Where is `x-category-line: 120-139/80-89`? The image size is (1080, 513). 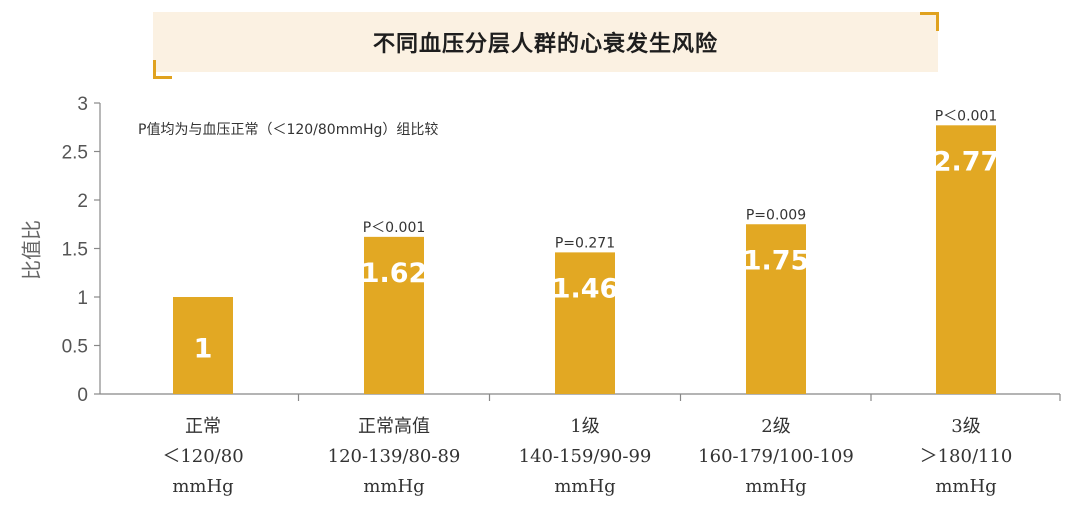
x-category-line: 120-139/80-89 is located at coordinates (394, 456).